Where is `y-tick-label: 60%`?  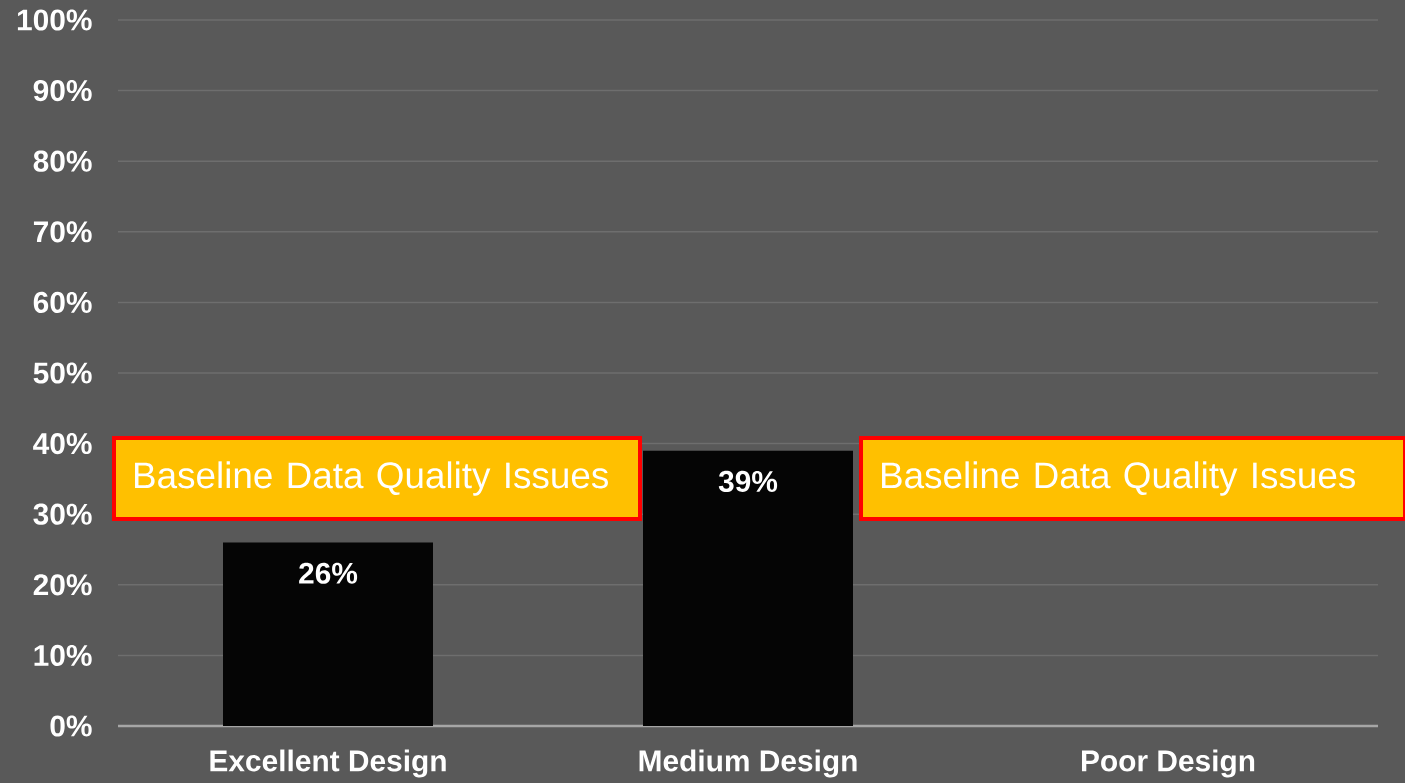 y-tick-label: 60% is located at coordinates (62, 302).